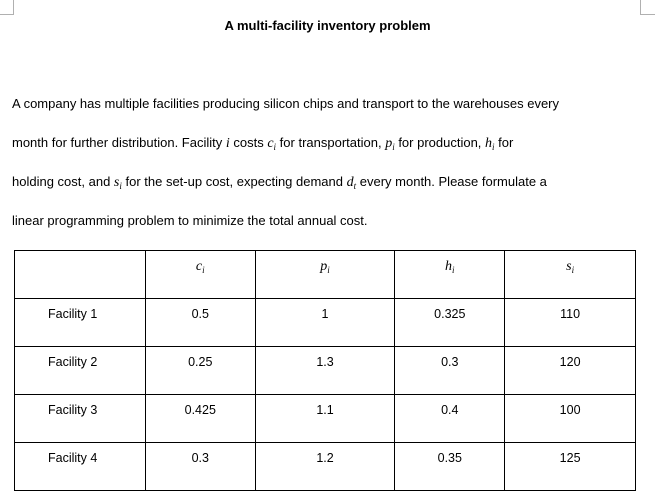 Image resolution: width=655 pixels, height=491 pixels. What do you see at coordinates (504, 142) in the screenshot?
I see `text-segment: for` at bounding box center [504, 142].